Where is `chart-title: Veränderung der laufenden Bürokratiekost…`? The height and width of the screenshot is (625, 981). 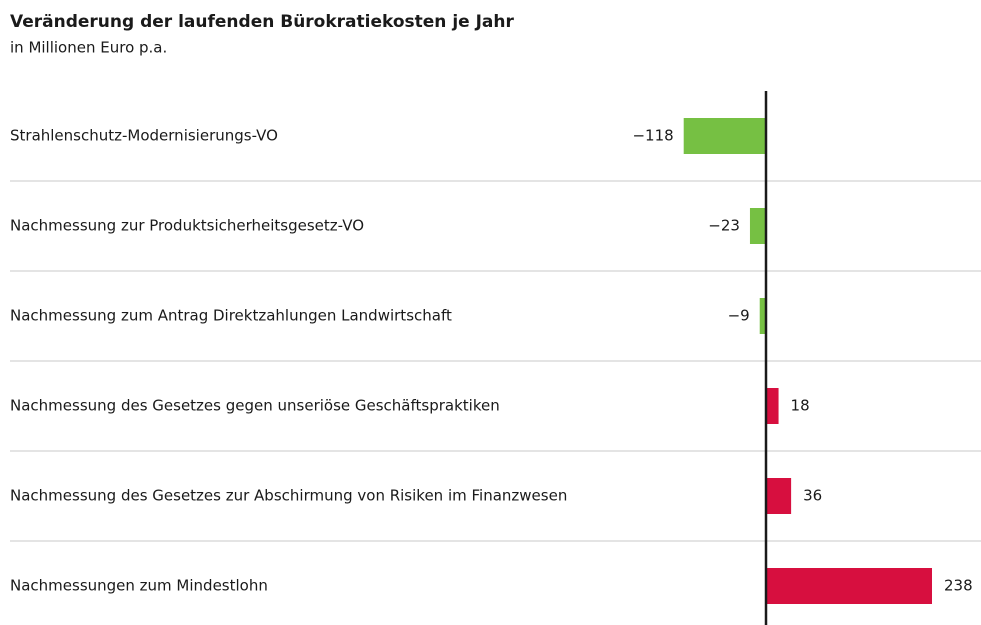
chart-title: Veränderung der laufenden Bürokratiekost… is located at coordinates (262, 22).